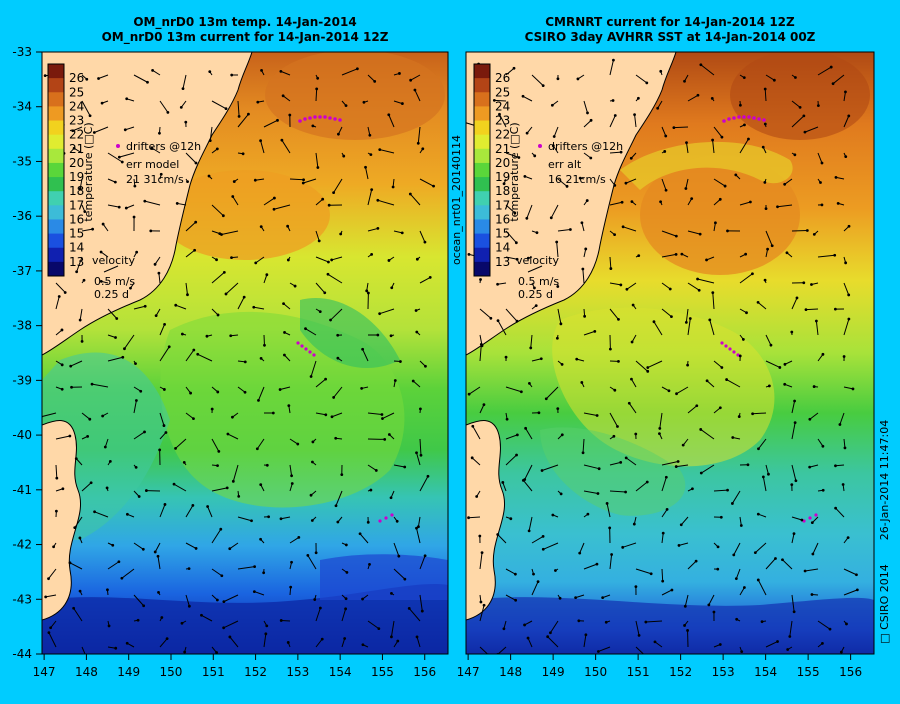 The image size is (900, 704). Describe the element at coordinates (502, 92) in the screenshot. I see `colorbar-tick: 25` at that location.